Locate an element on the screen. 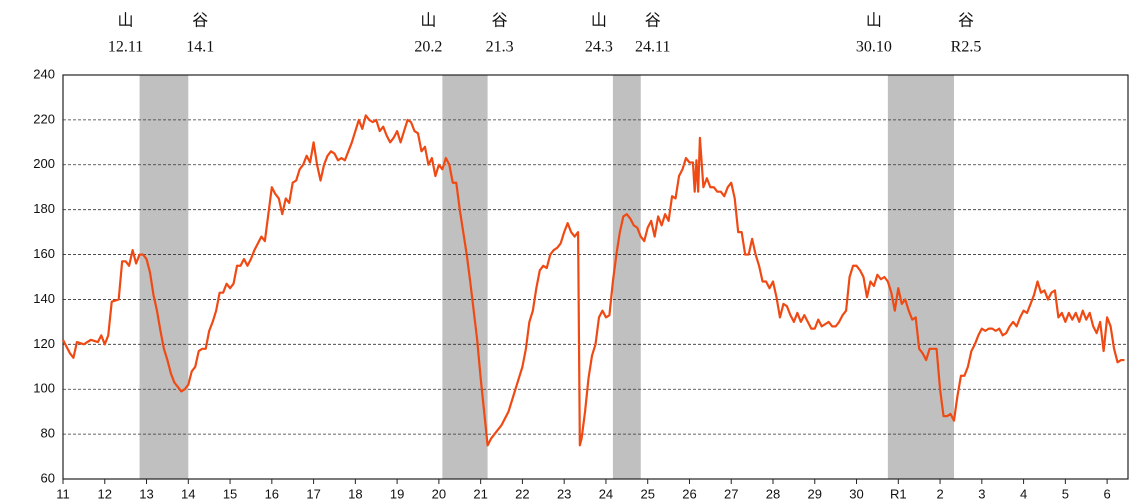 The width and height of the screenshot is (1130, 504). x-tick-label: 23 is located at coordinates (564, 493).